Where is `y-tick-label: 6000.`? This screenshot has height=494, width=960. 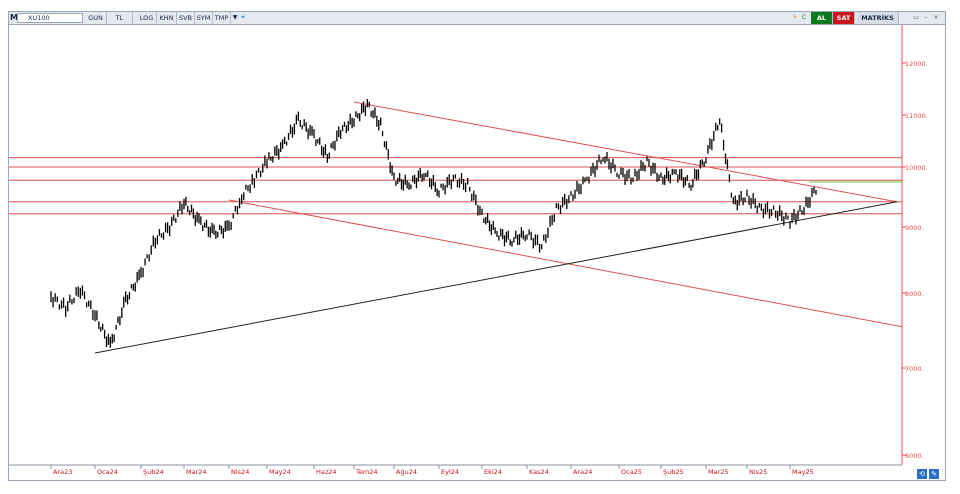 y-tick-label: 6000. is located at coordinates (914, 456).